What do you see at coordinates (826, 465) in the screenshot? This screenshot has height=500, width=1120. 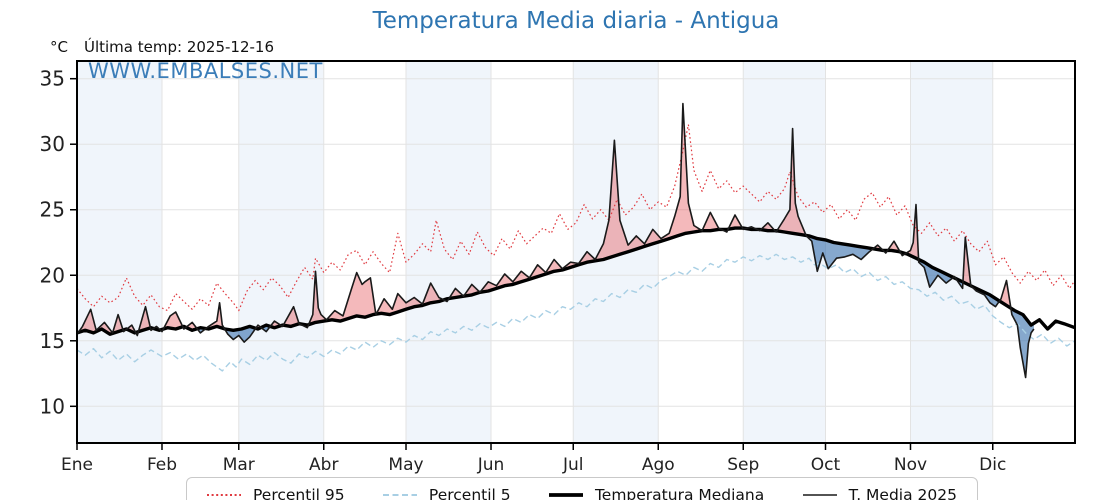 I see `x-tick-label: Oct` at bounding box center [826, 465].